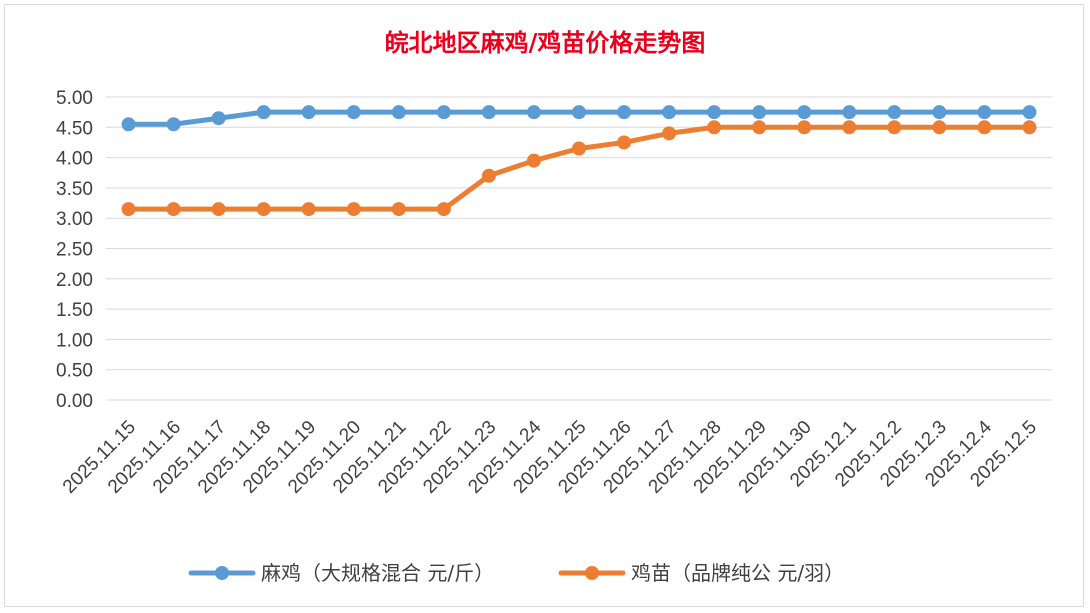 The height and width of the screenshot is (613, 1090). I want to click on y-tick-label: 4.50, so click(74, 128).